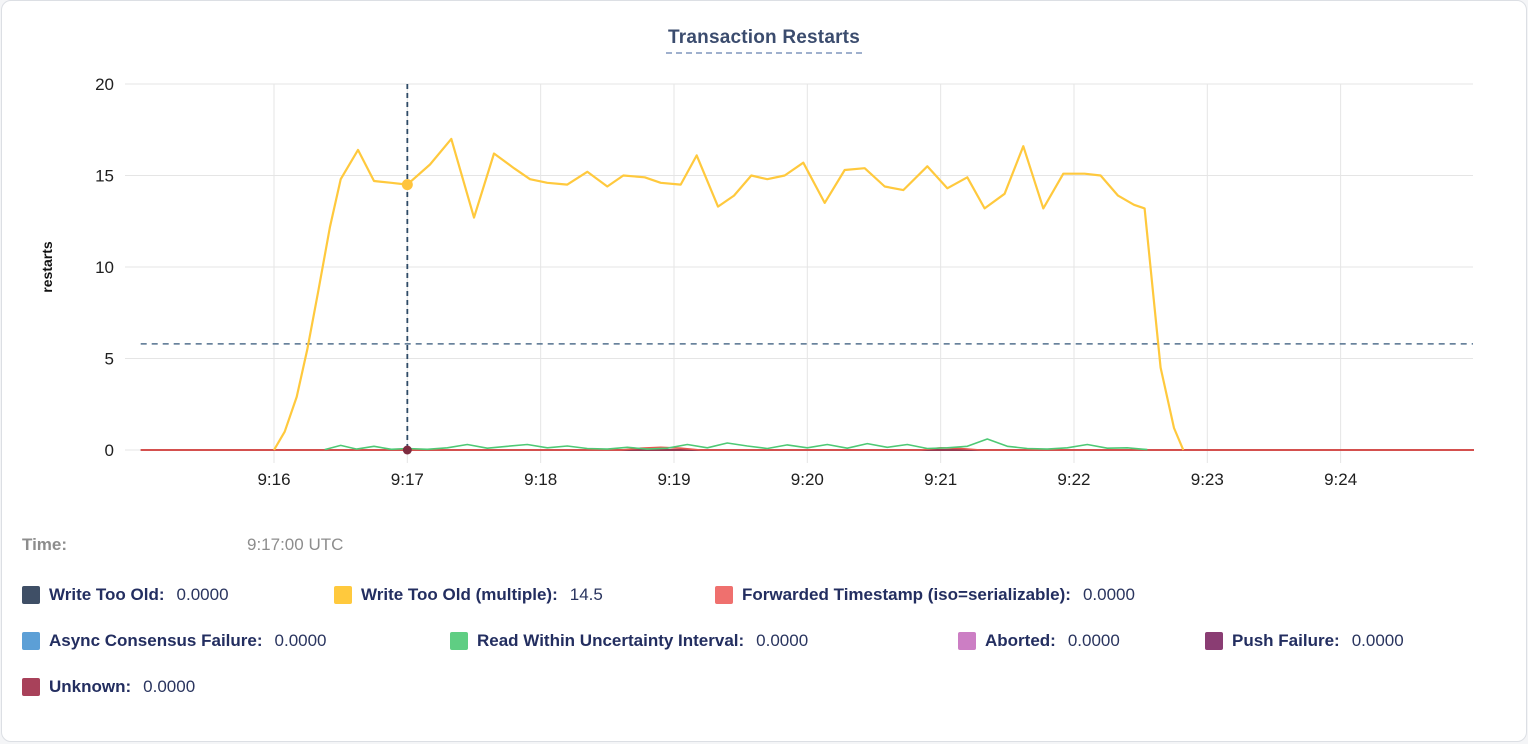 Image resolution: width=1528 pixels, height=744 pixels. What do you see at coordinates (273, 479) in the screenshot?
I see `x-tick-label: 9:16` at bounding box center [273, 479].